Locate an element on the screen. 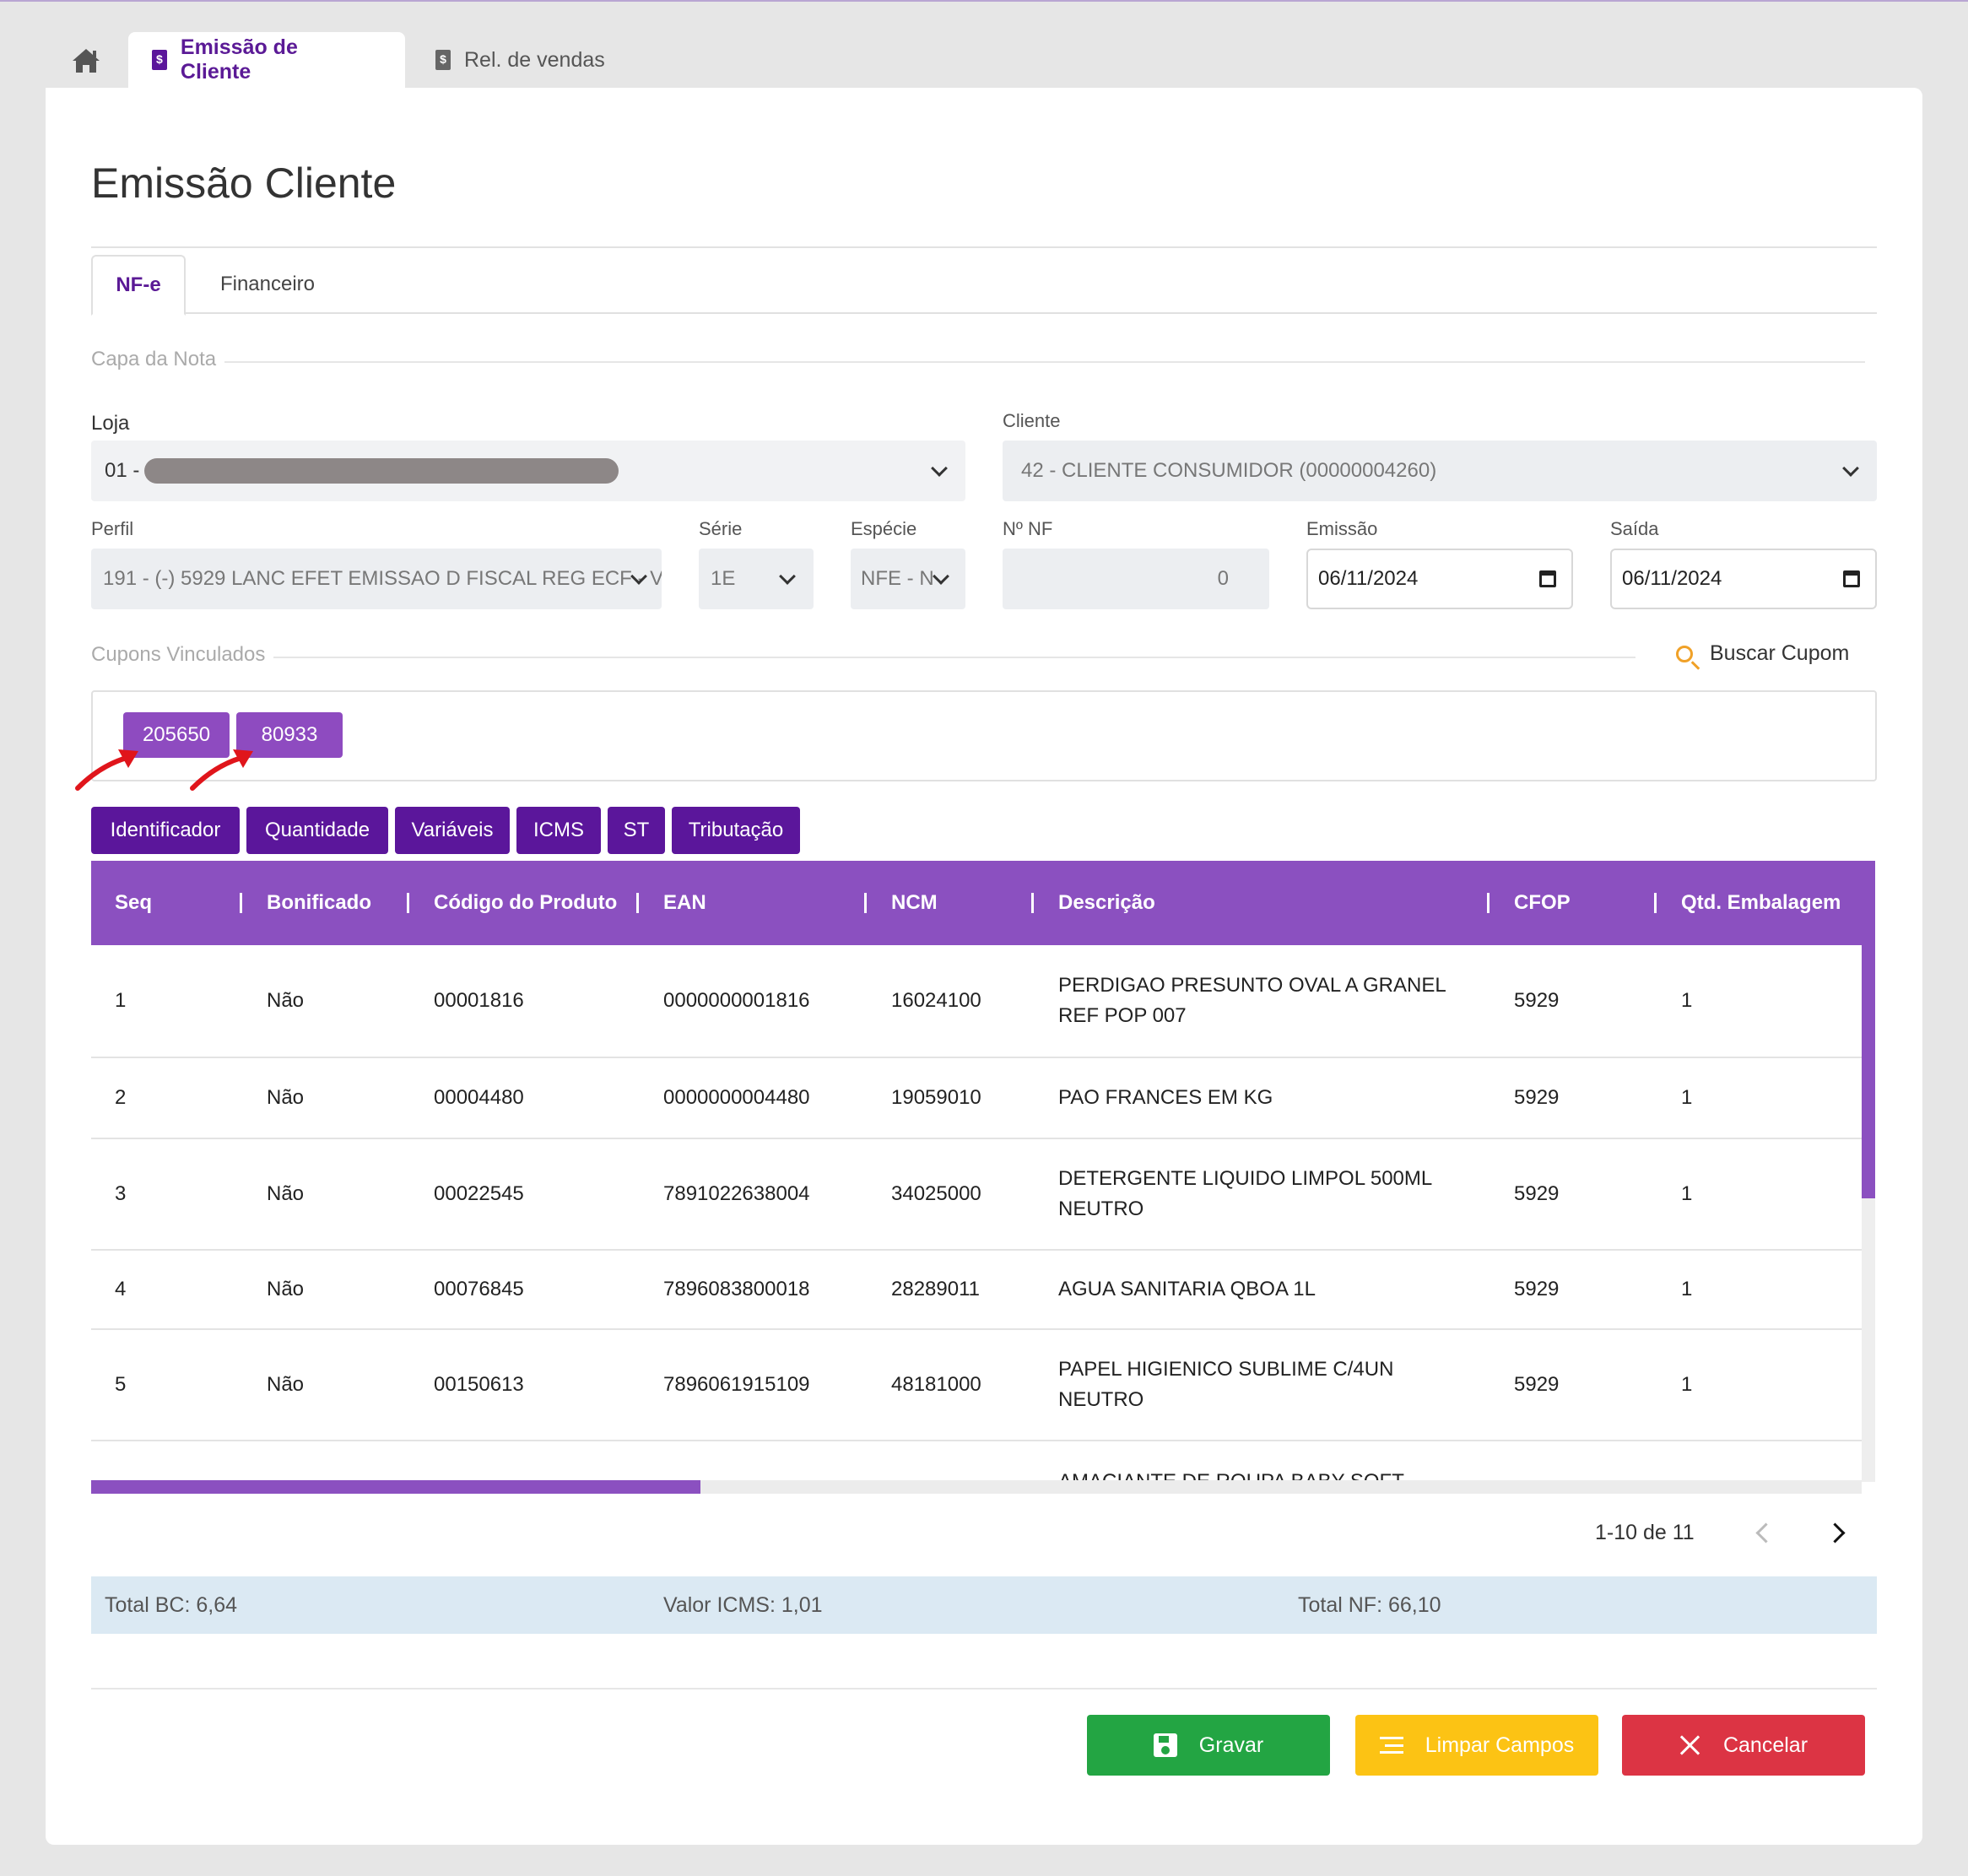 This screenshot has height=1876, width=1968. total-bc: Total BC: 6,64 is located at coordinates (172, 1605).